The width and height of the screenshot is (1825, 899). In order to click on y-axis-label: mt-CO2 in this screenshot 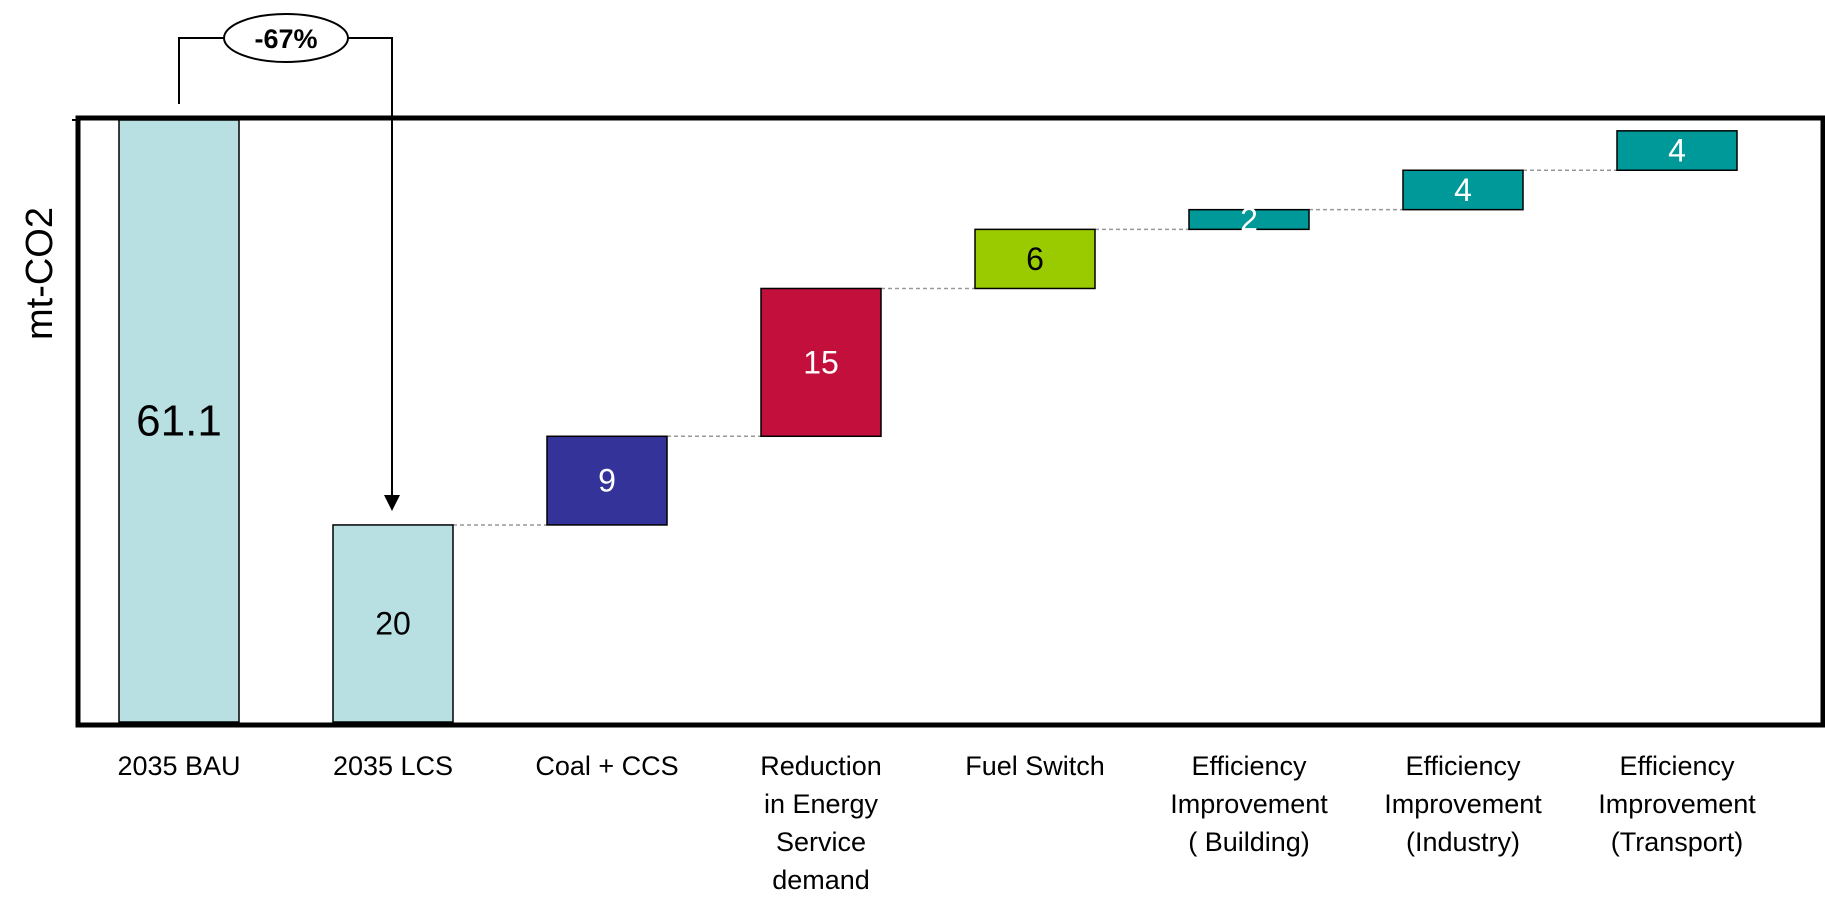, I will do `click(40, 273)`.